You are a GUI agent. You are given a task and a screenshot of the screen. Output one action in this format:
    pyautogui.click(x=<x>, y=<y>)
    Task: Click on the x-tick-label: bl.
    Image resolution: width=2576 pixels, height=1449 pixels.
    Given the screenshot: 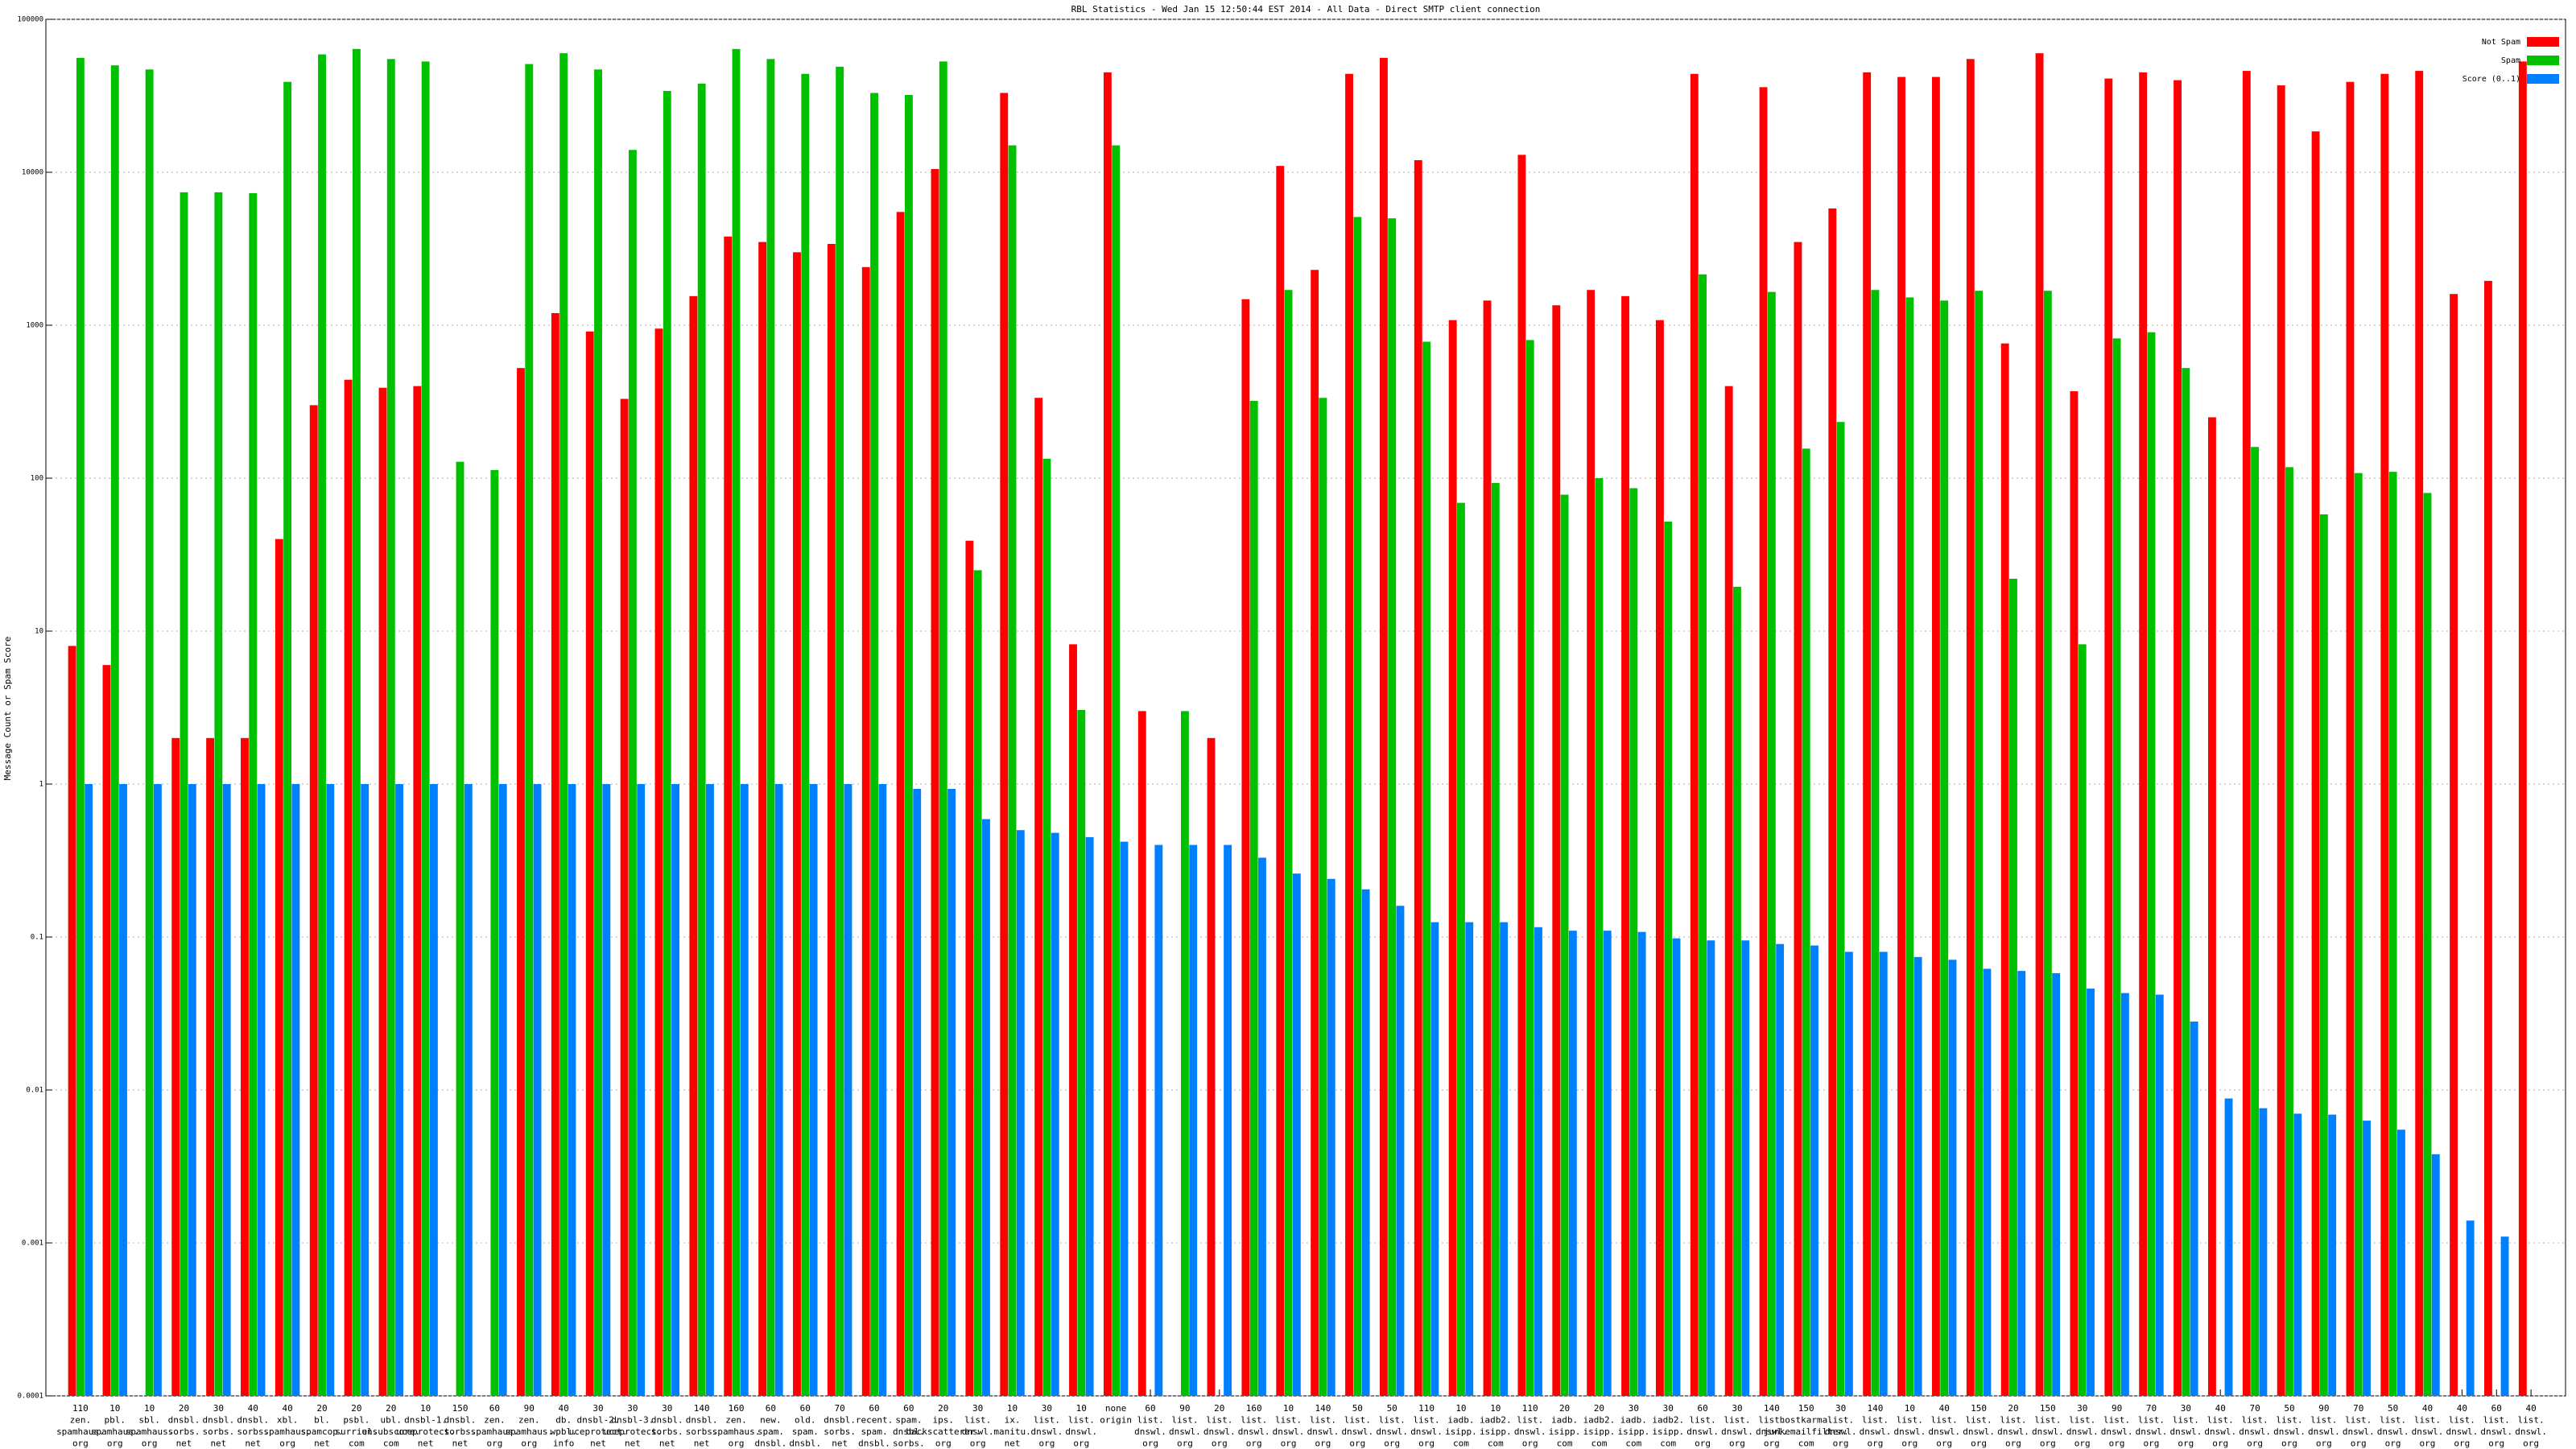 What is the action you would take?
    pyautogui.click(x=322, y=1420)
    